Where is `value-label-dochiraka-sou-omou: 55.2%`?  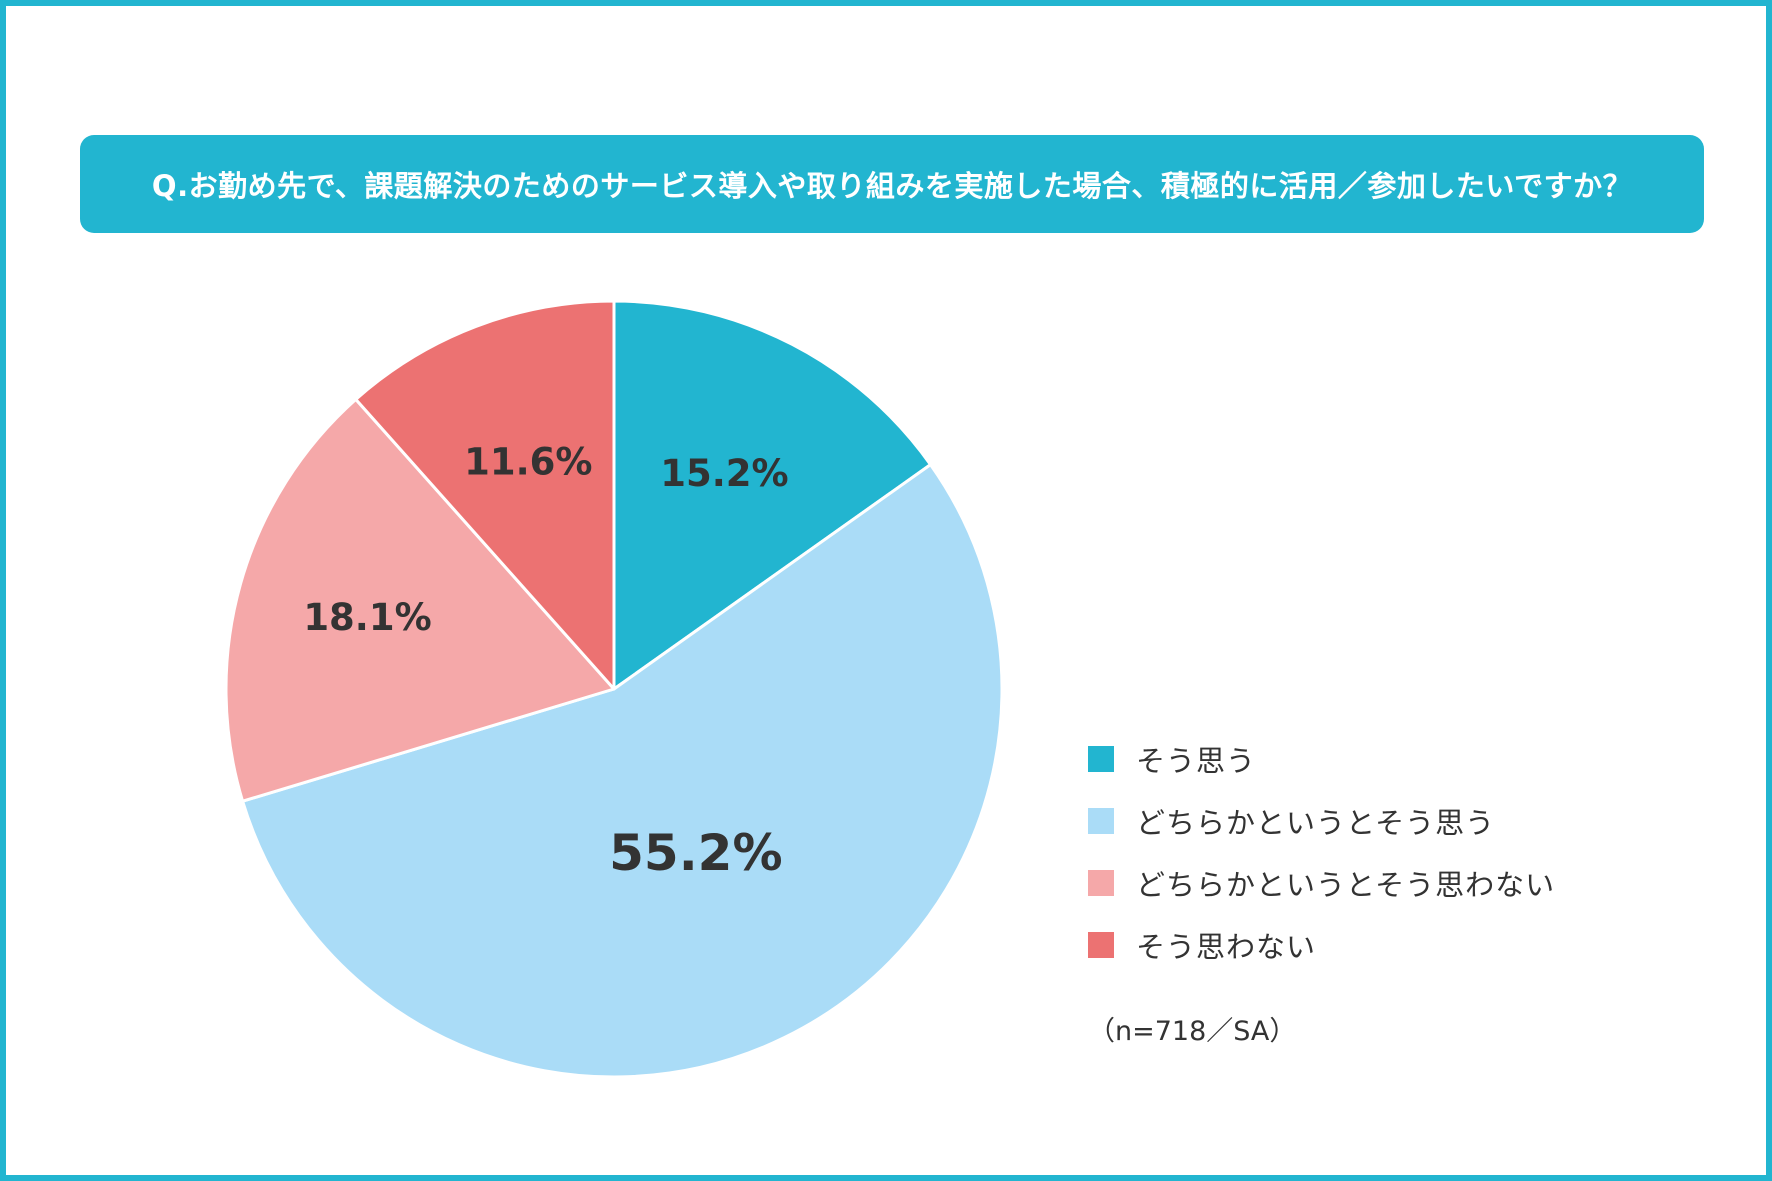
value-label-dochiraka-sou-omou: 55.2% is located at coordinates (695, 853).